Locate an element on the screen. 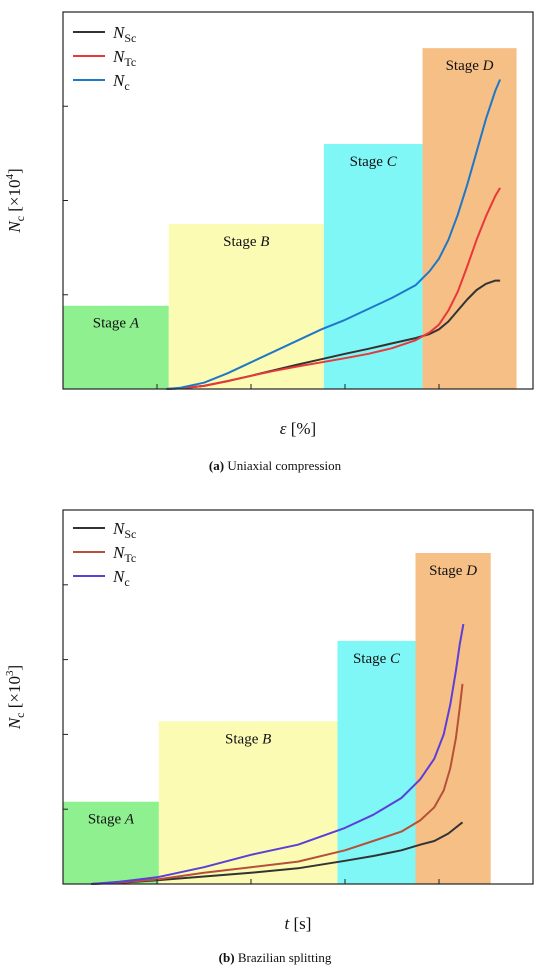 Image resolution: width=550 pixels, height=972 pixels. figure-caption: (a) Uniaxial compression is located at coordinates (275, 465).